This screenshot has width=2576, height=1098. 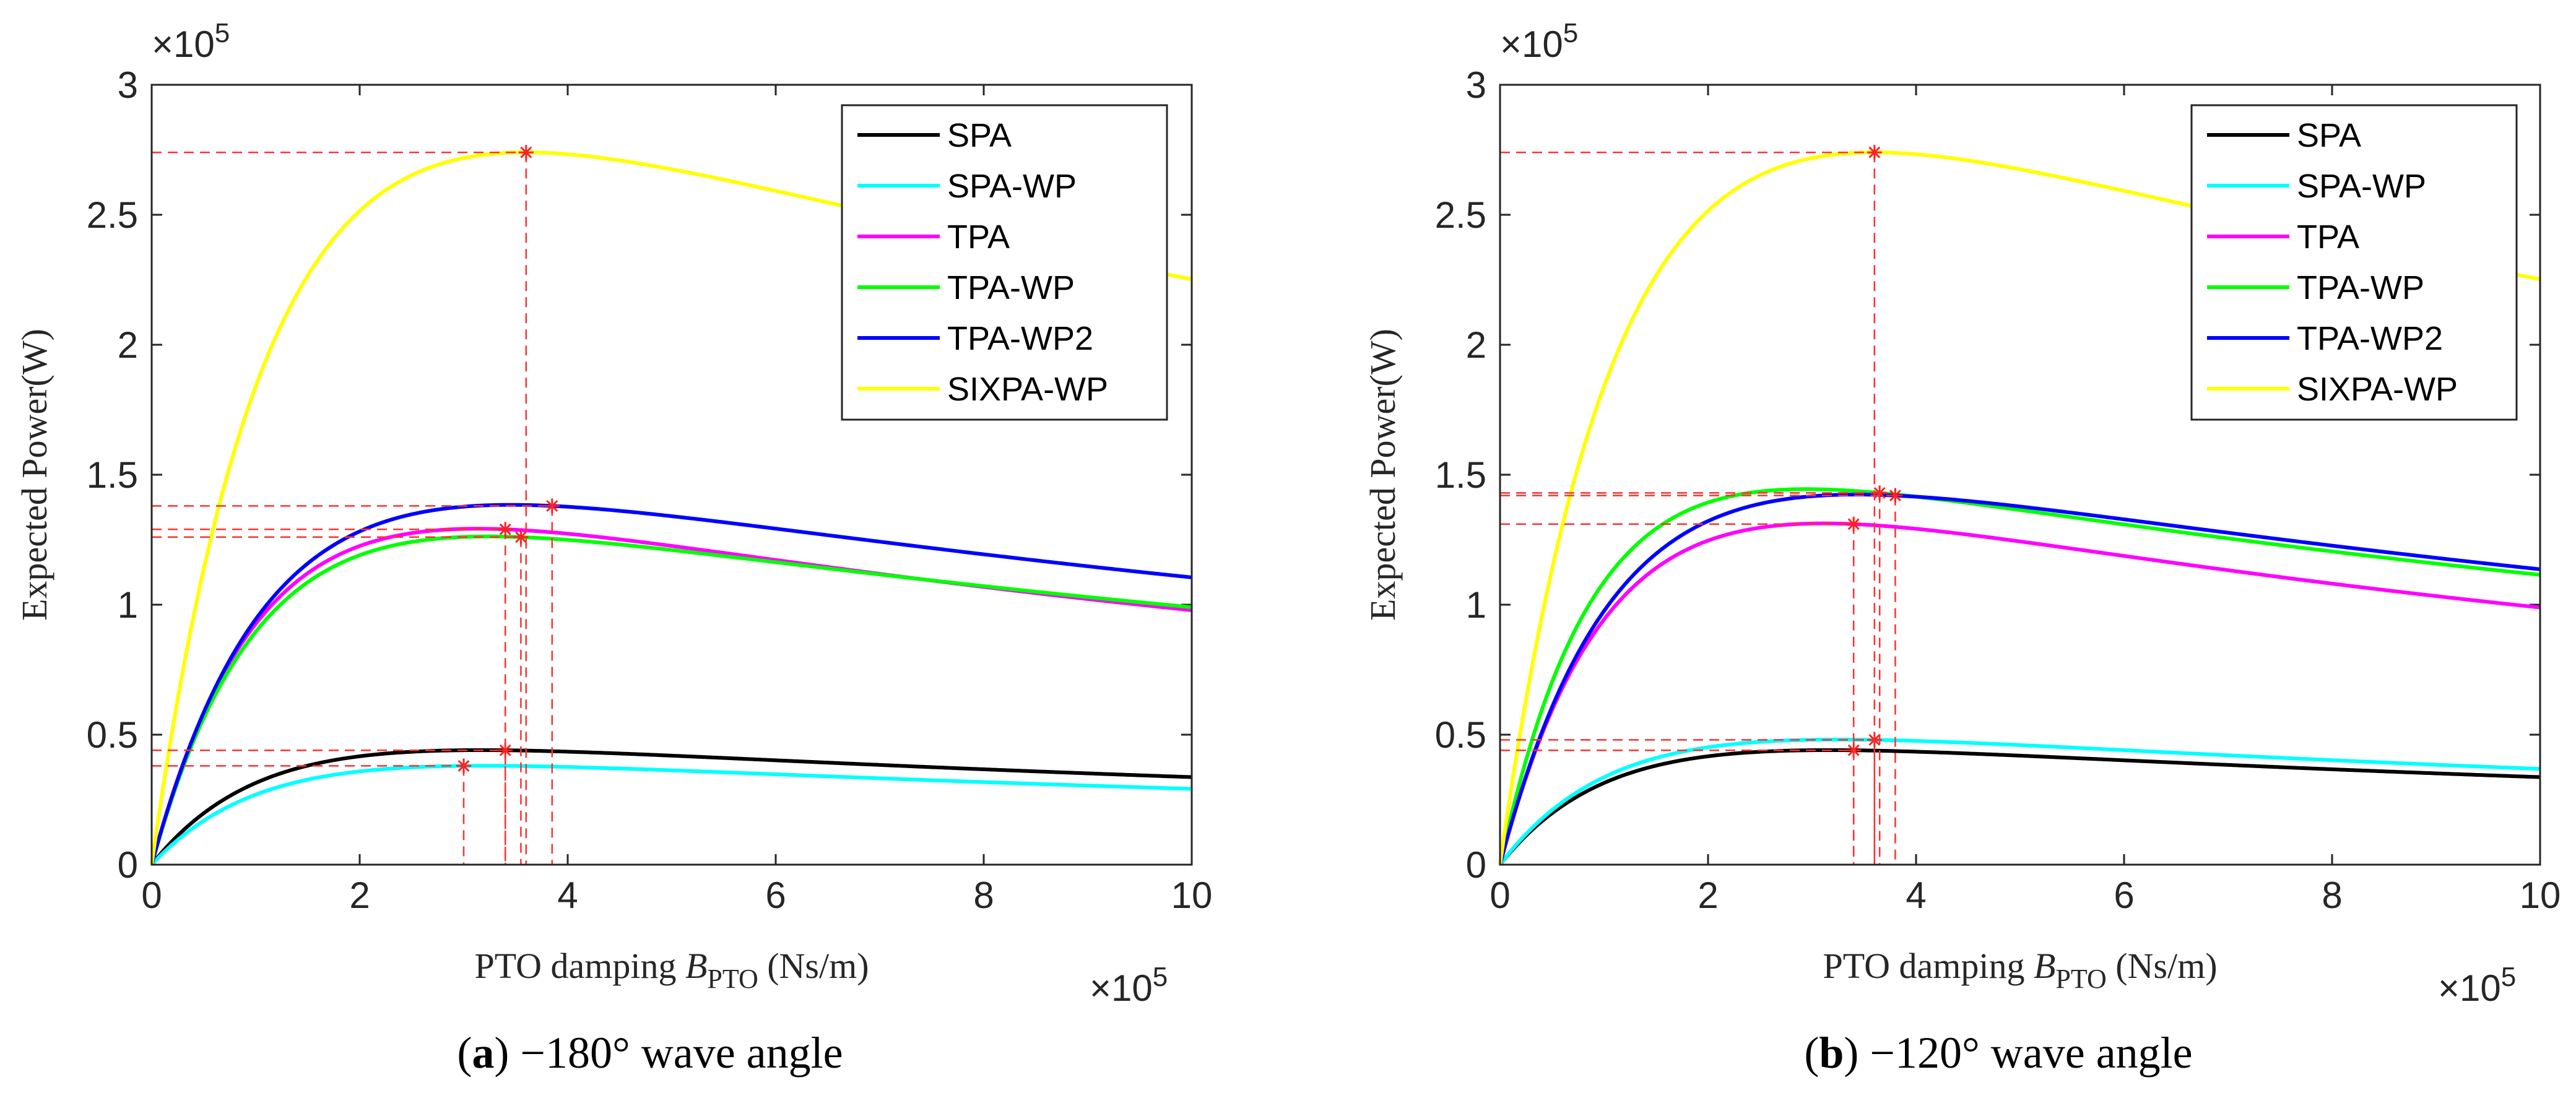 What do you see at coordinates (650, 1053) in the screenshot?
I see `panel-caption: (a) −180° wave angle` at bounding box center [650, 1053].